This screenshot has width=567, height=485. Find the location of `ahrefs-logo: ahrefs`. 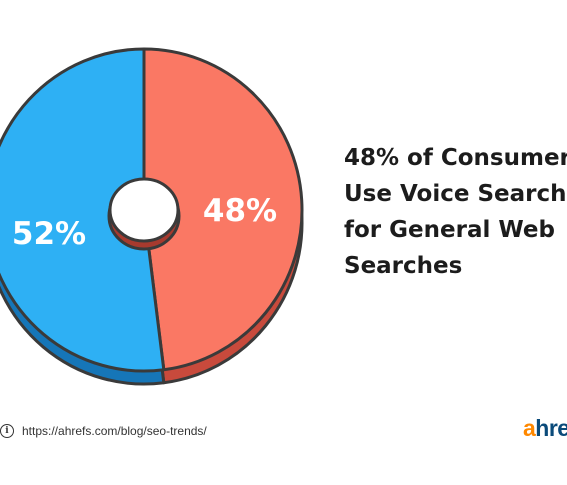

ahrefs-logo: ahrefs is located at coordinates (545, 428).